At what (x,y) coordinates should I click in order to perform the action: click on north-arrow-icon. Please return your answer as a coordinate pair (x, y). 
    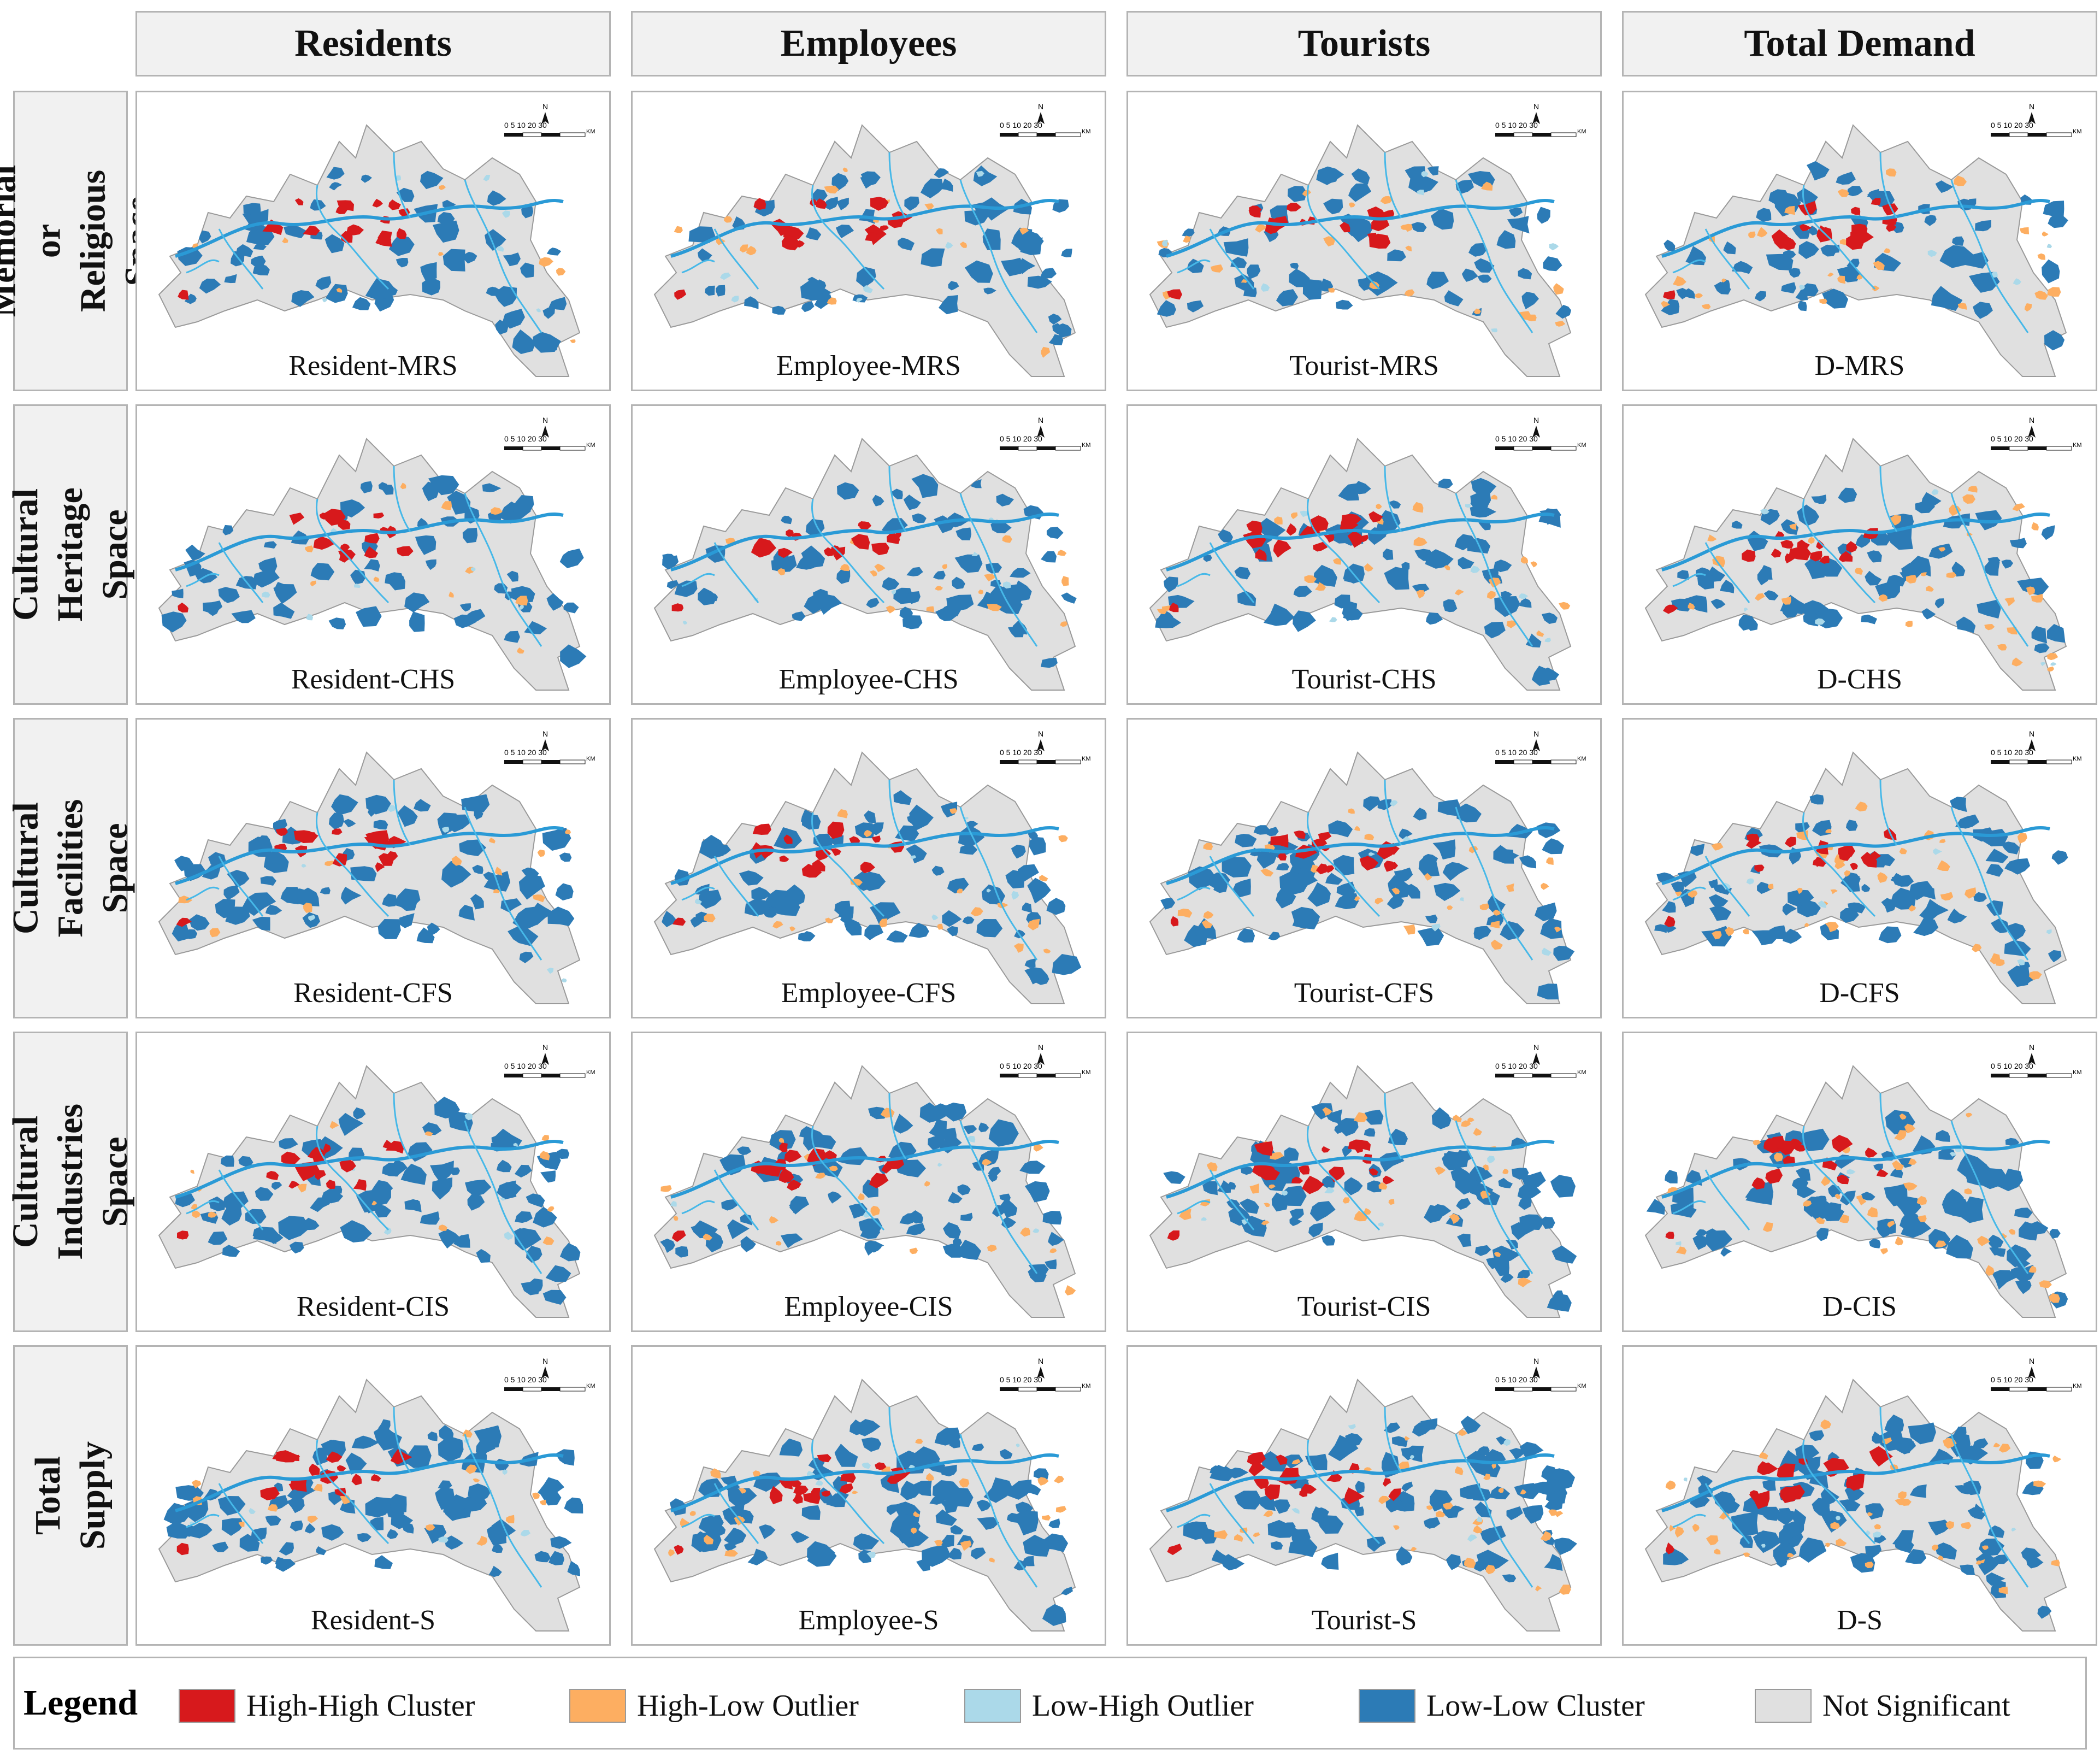
    Looking at the image, I should click on (545, 751).